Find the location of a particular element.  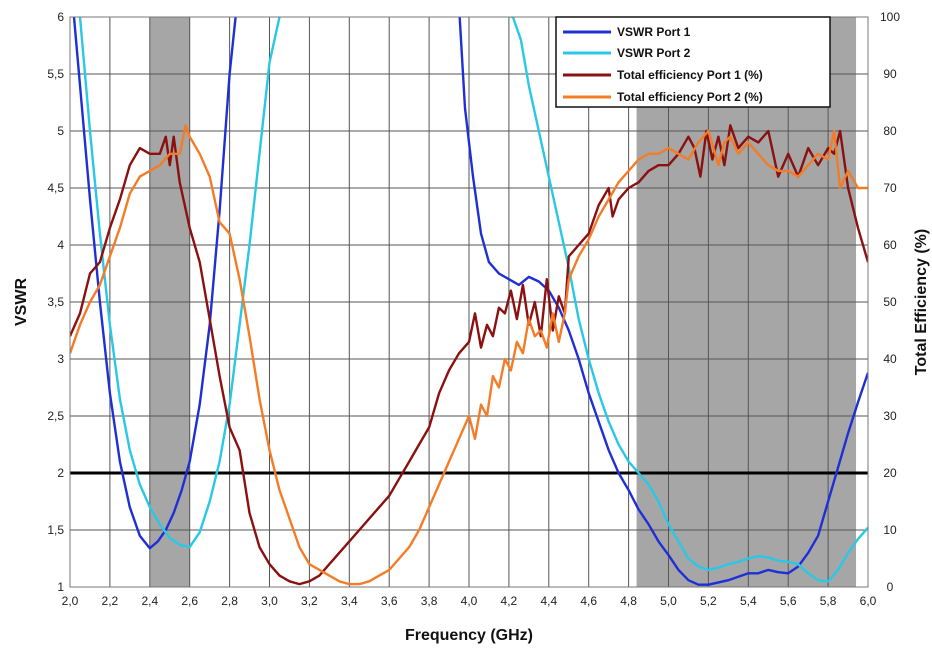

x-tick-label: 2,0 is located at coordinates (70, 601).